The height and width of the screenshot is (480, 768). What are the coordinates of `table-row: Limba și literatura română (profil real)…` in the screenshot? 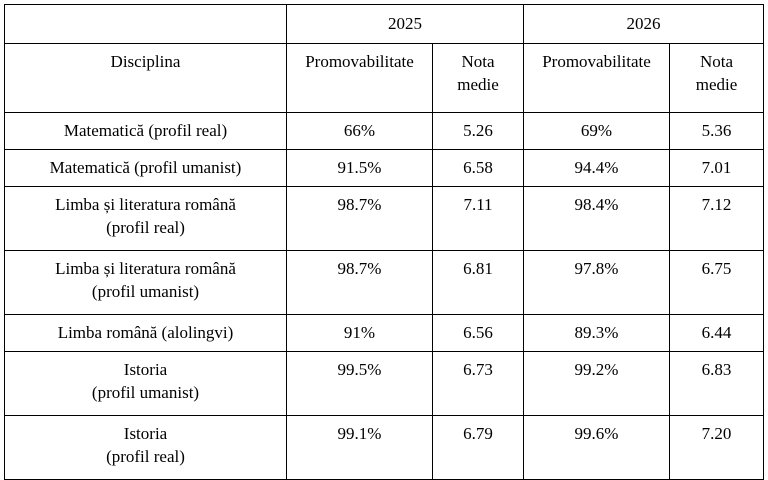 It's located at (384, 218).